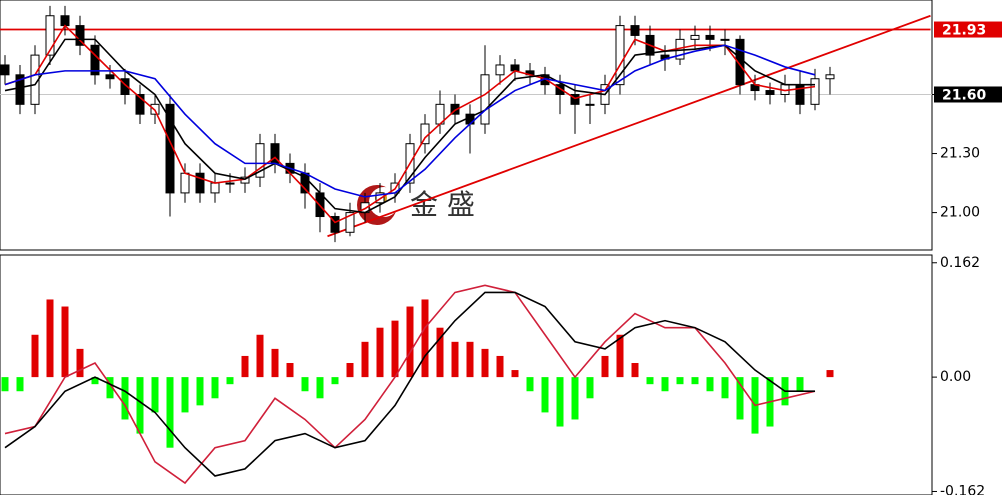 The width and height of the screenshot is (1002, 495). What do you see at coordinates (960, 154) in the screenshot?
I see `y-tick-label: 21.30` at bounding box center [960, 154].